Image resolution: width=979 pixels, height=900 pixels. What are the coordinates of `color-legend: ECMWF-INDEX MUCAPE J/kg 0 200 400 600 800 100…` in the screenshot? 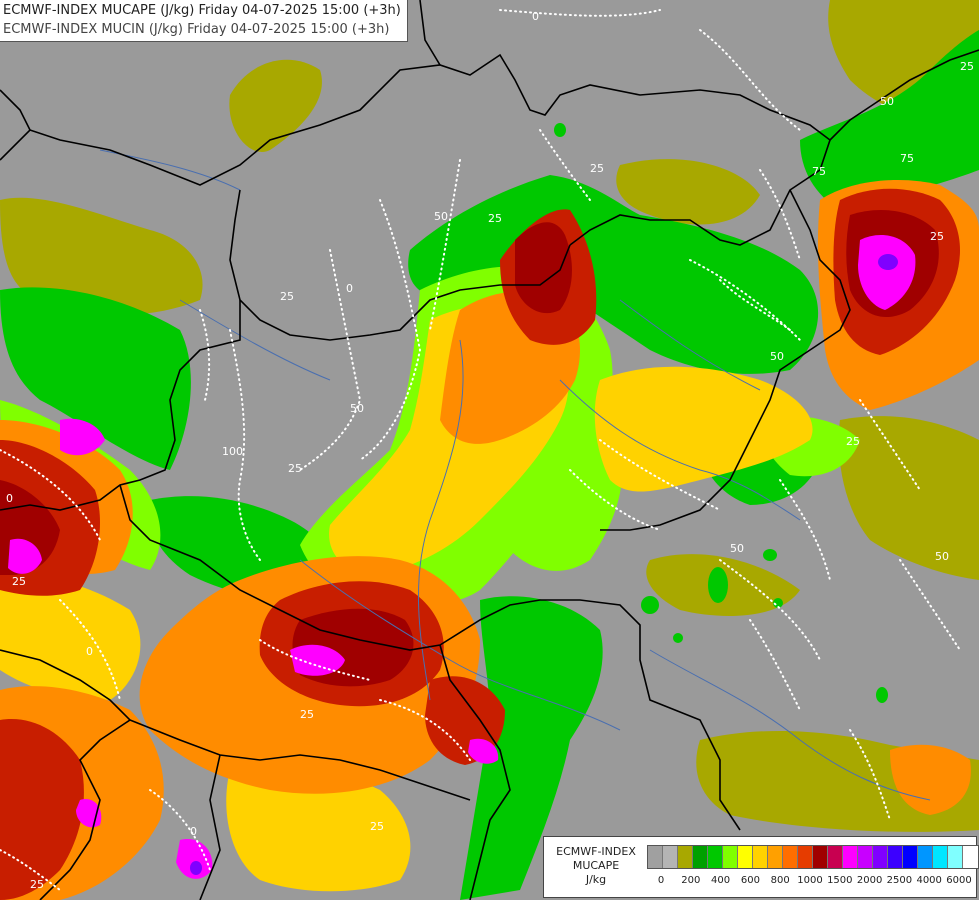 It's located at (761, 867).